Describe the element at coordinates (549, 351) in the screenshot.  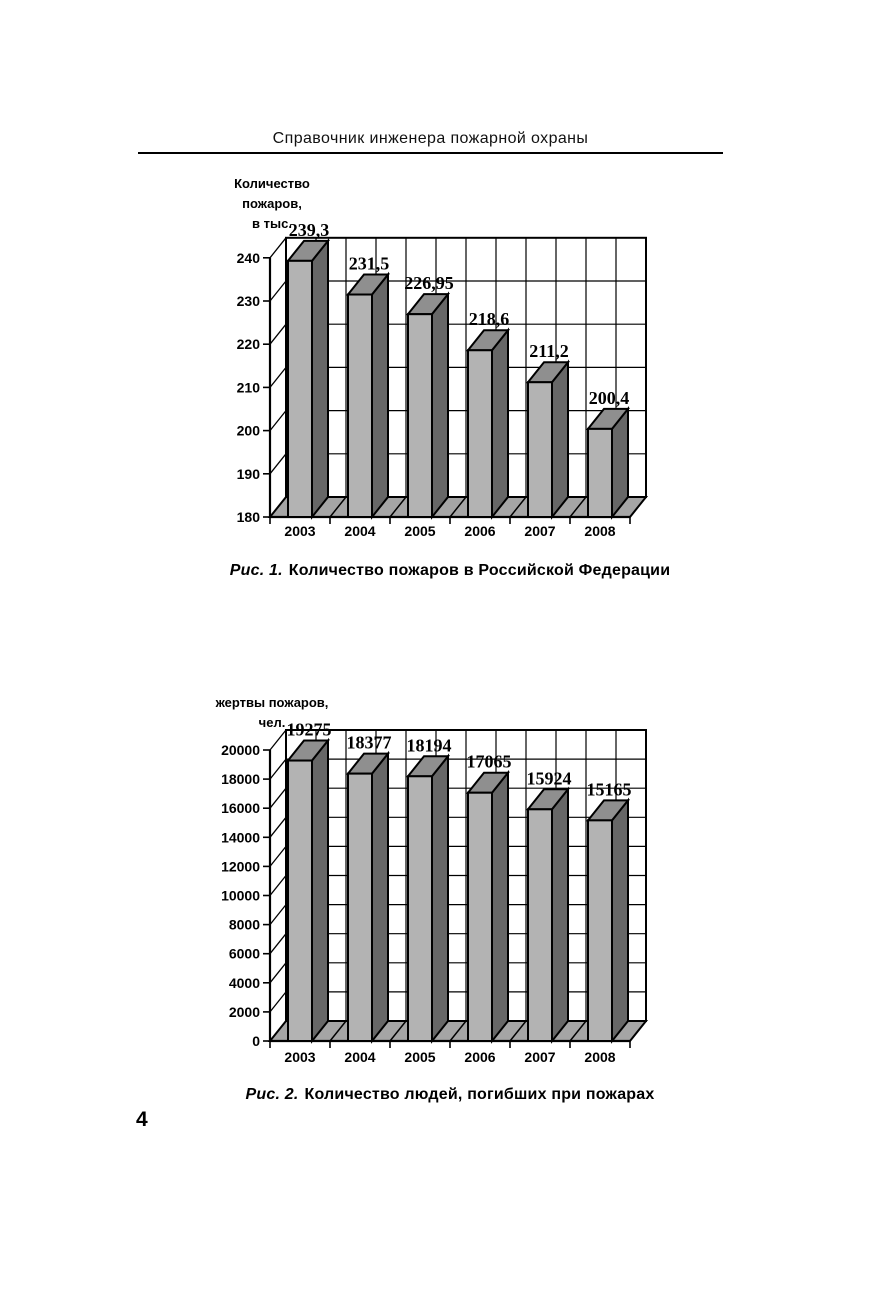
I see `svg-text: 211,2` at that location.